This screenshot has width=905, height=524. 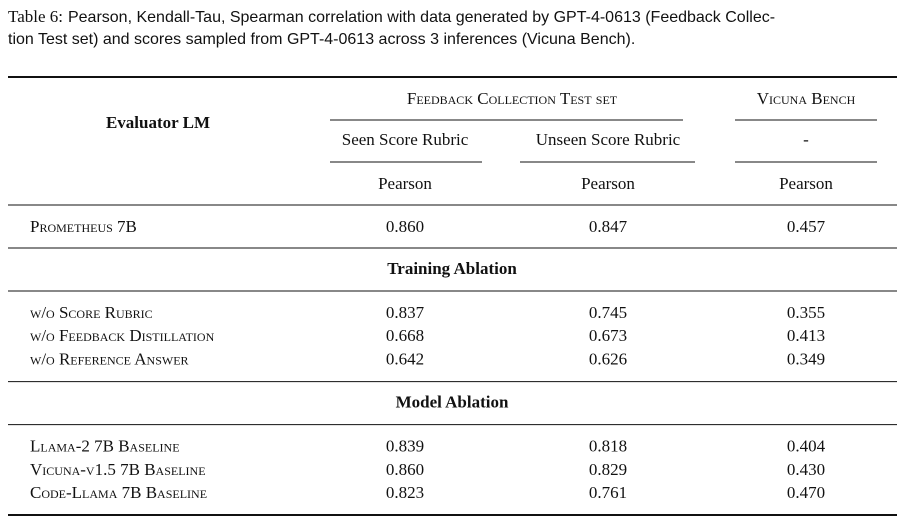 What do you see at coordinates (83, 226) in the screenshot?
I see `row-label: Prometheus 7B` at bounding box center [83, 226].